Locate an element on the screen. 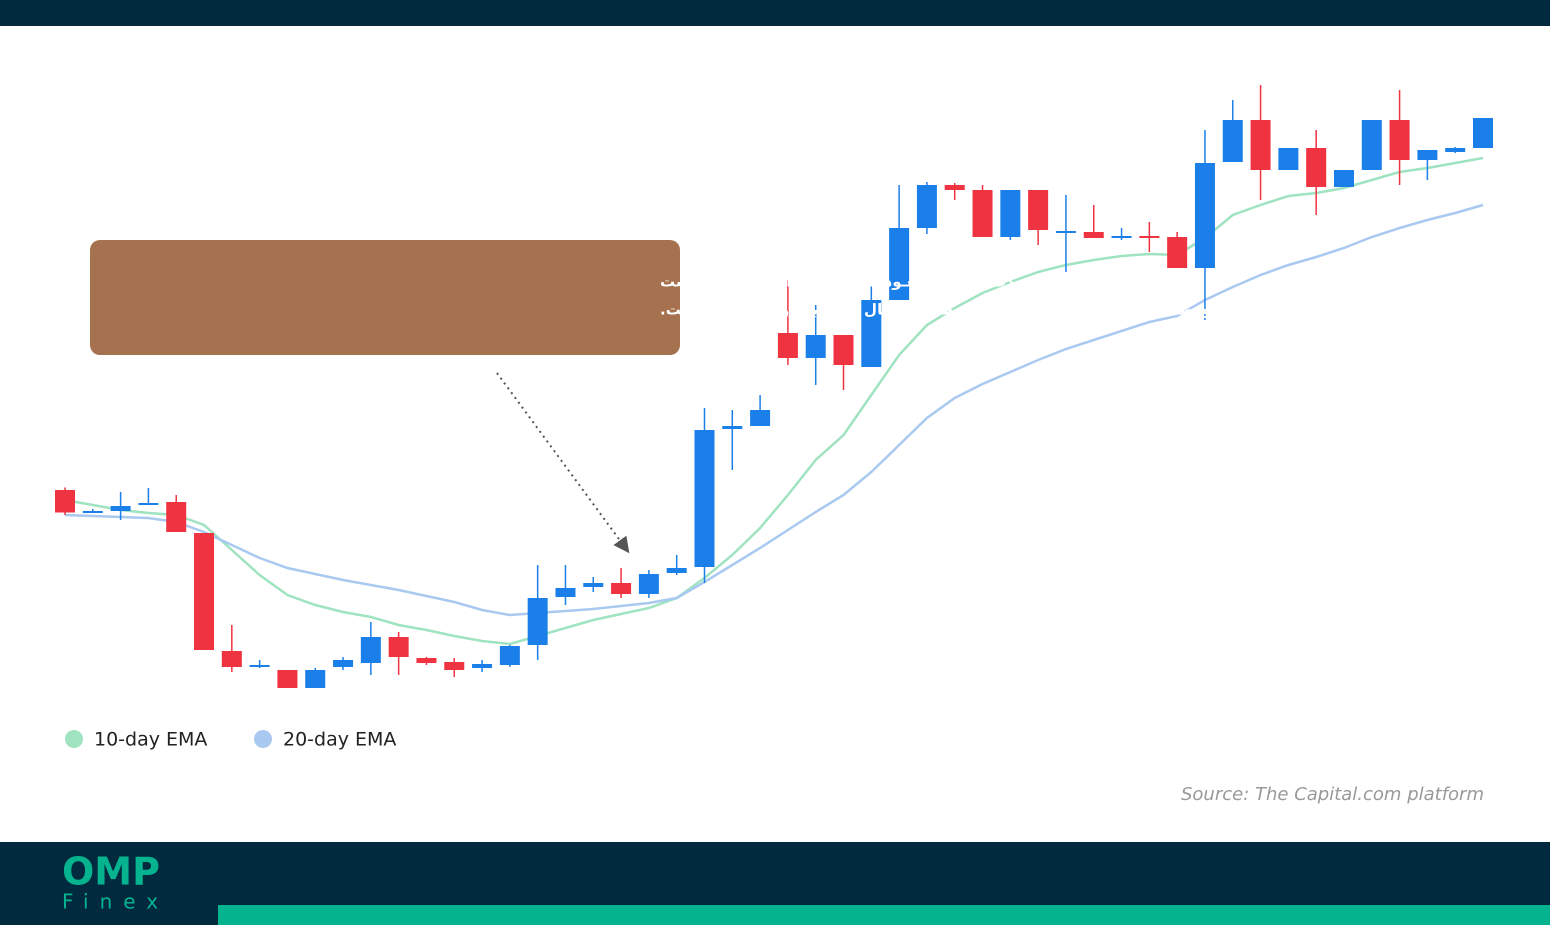  annotation-box is located at coordinates (385, 297).